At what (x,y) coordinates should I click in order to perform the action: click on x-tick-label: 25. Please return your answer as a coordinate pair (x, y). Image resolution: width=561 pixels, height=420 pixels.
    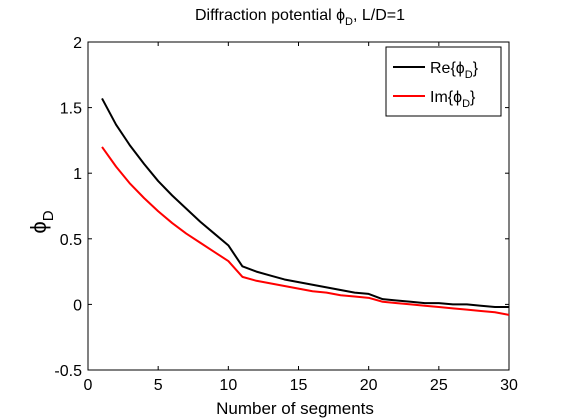
    Looking at the image, I should click on (439, 385).